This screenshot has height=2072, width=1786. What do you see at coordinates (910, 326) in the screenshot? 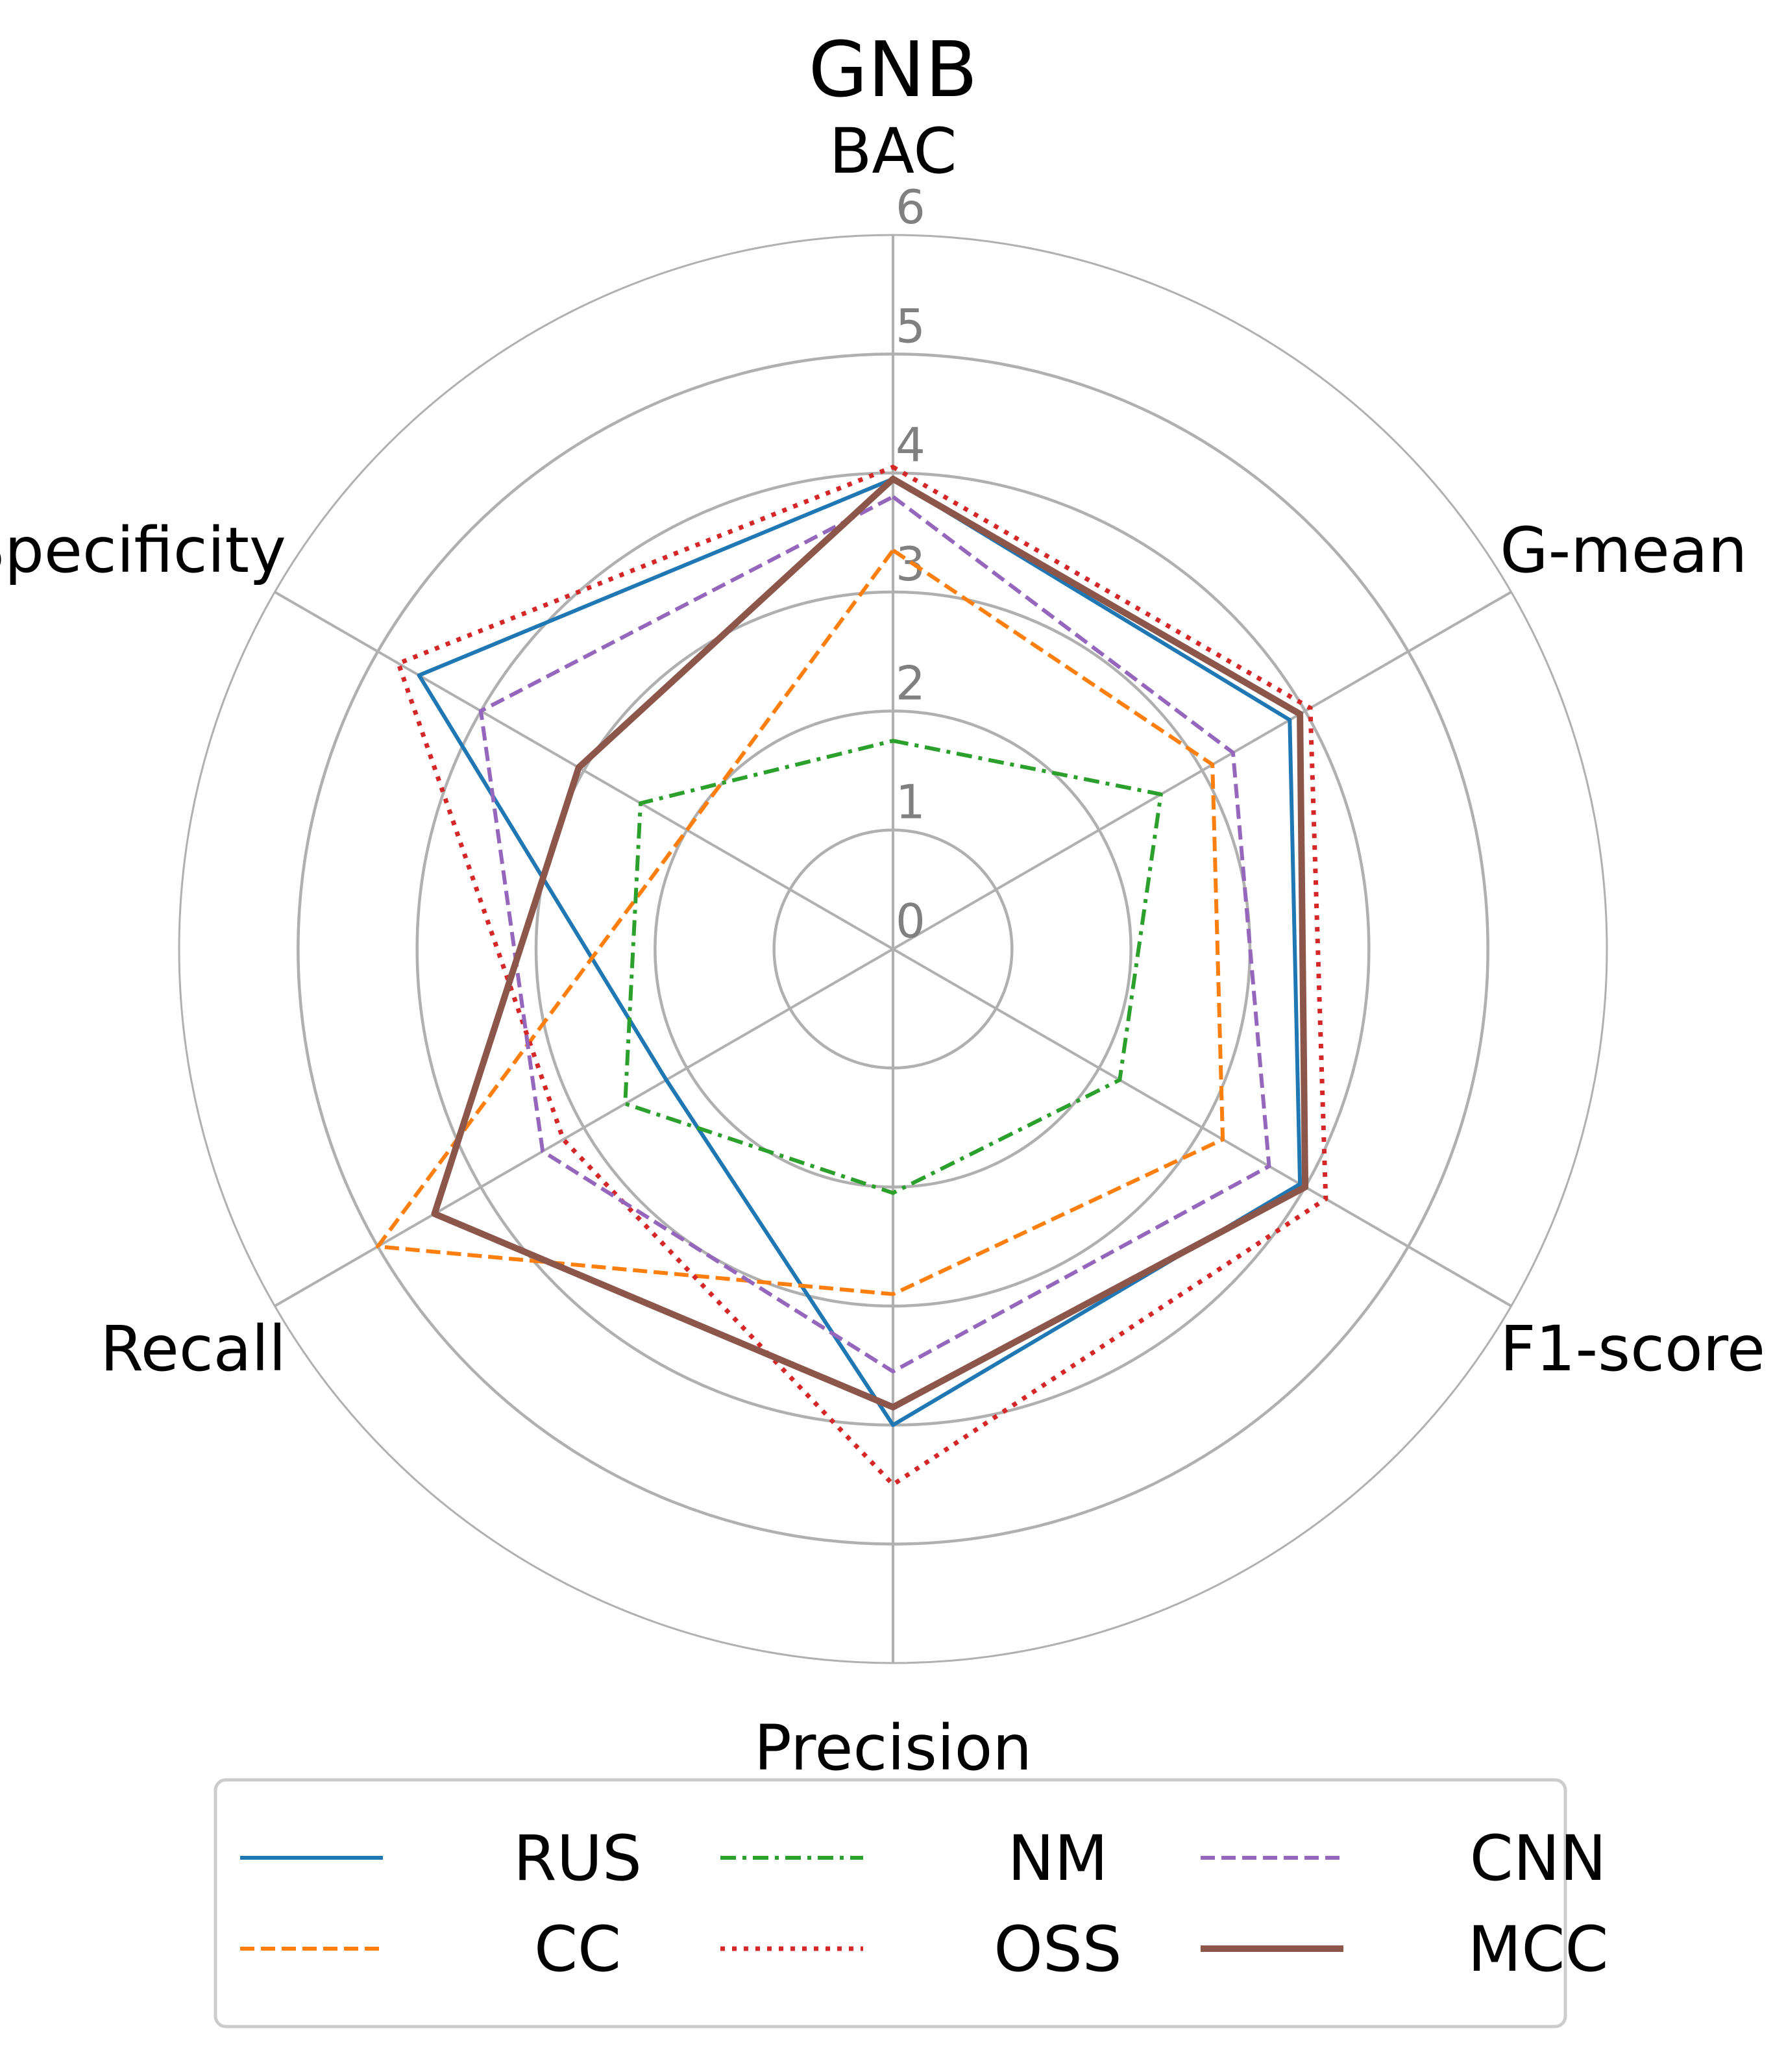
I see `tick-label-5: 5` at bounding box center [910, 326].